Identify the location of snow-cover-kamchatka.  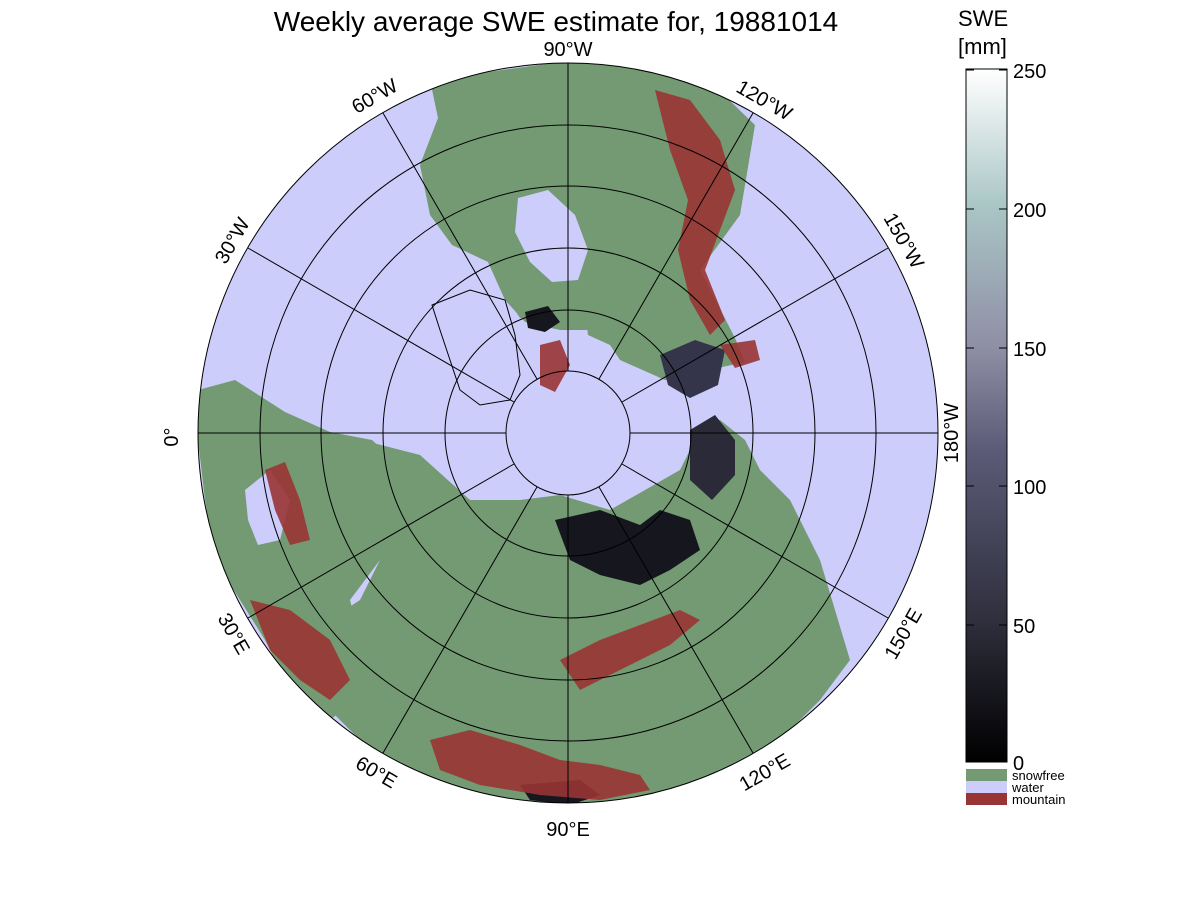
(692, 369).